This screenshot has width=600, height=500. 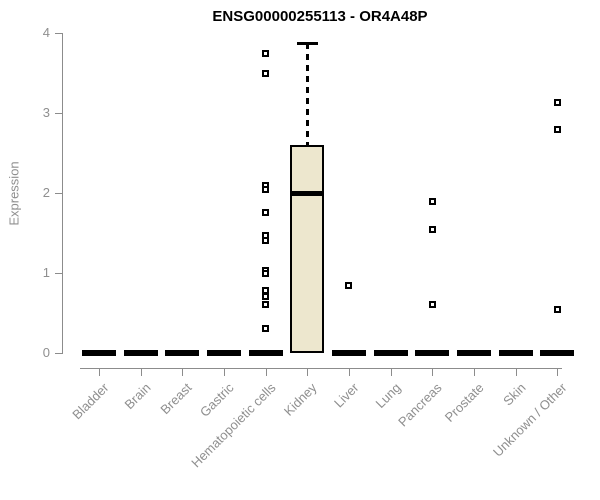 I want to click on y-tick-label: 2, so click(x=46, y=192).